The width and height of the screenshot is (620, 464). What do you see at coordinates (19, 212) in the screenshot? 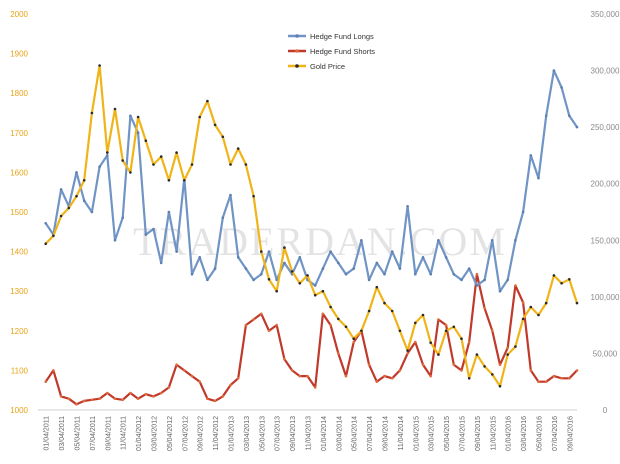
I see `left-axis-tick-label: 1500` at bounding box center [19, 212].